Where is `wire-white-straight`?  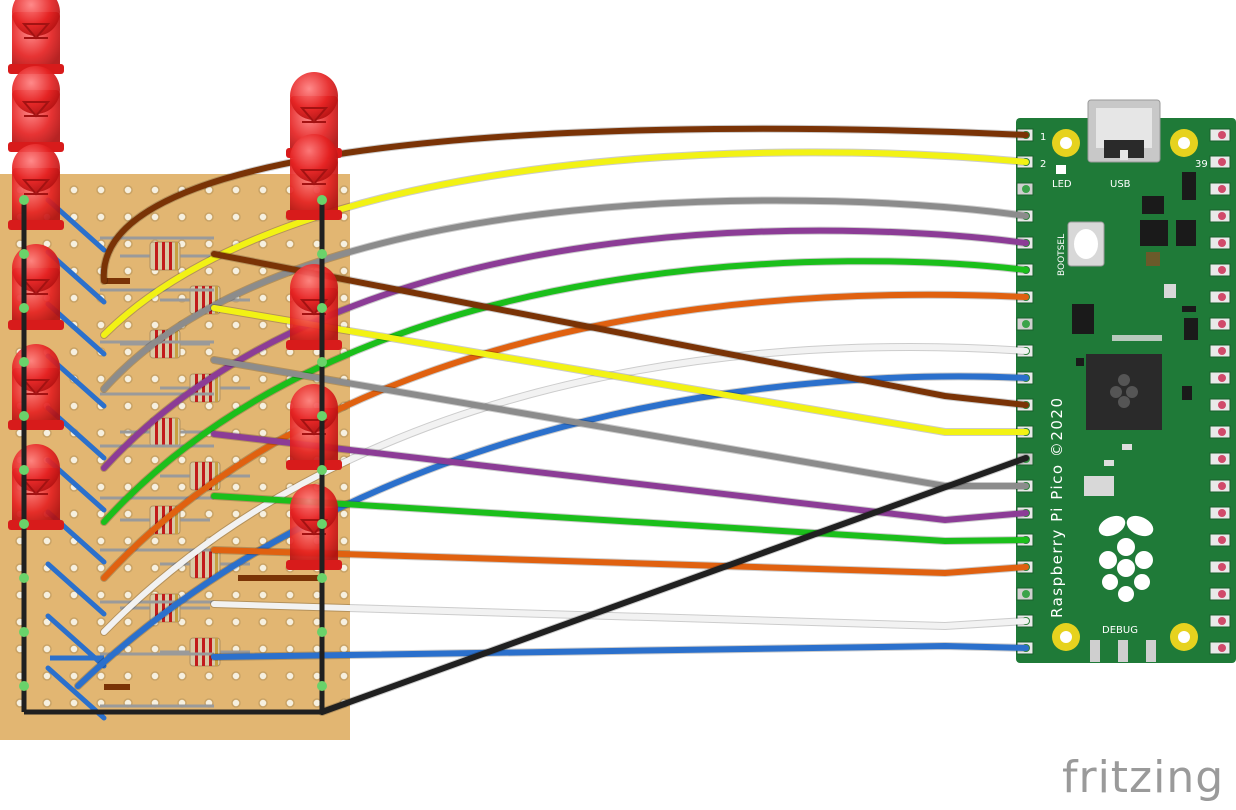
wire-white-straight is located at coordinates (620, 615).